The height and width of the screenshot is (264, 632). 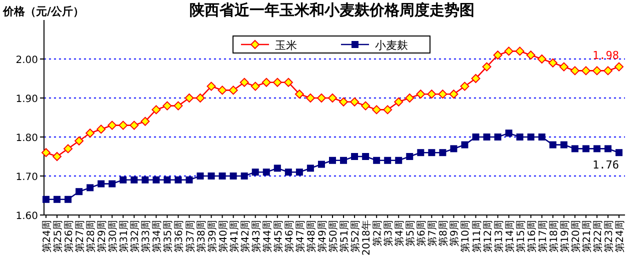 I want to click on x-tick-label: 第2周, so click(x=378, y=233).